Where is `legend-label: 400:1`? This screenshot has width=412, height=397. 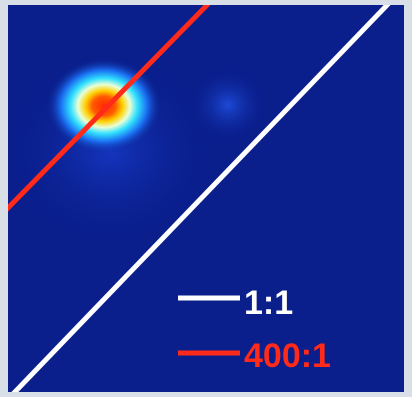
legend-label: 400:1 is located at coordinates (287, 356).